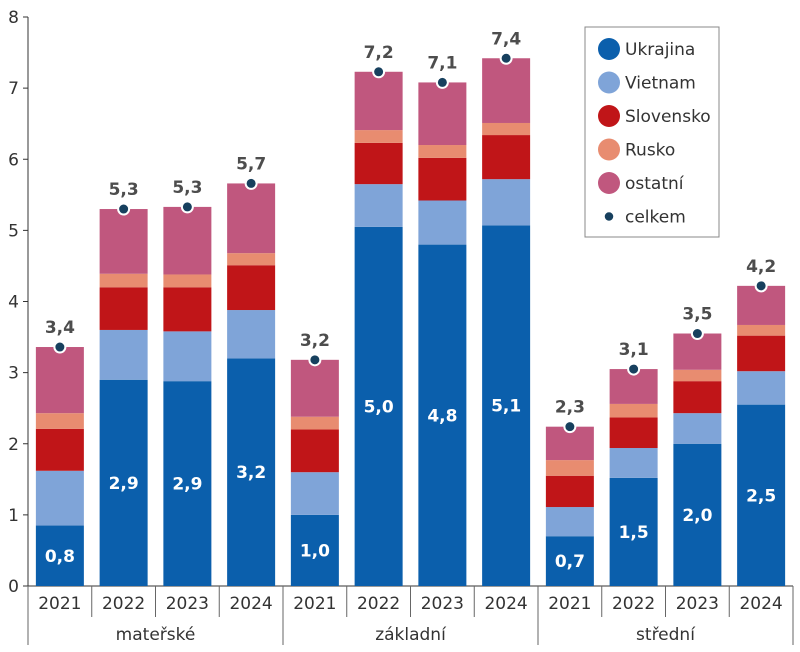  Describe the element at coordinates (13, 587) in the screenshot. I see `y-tick-label: 0` at that location.